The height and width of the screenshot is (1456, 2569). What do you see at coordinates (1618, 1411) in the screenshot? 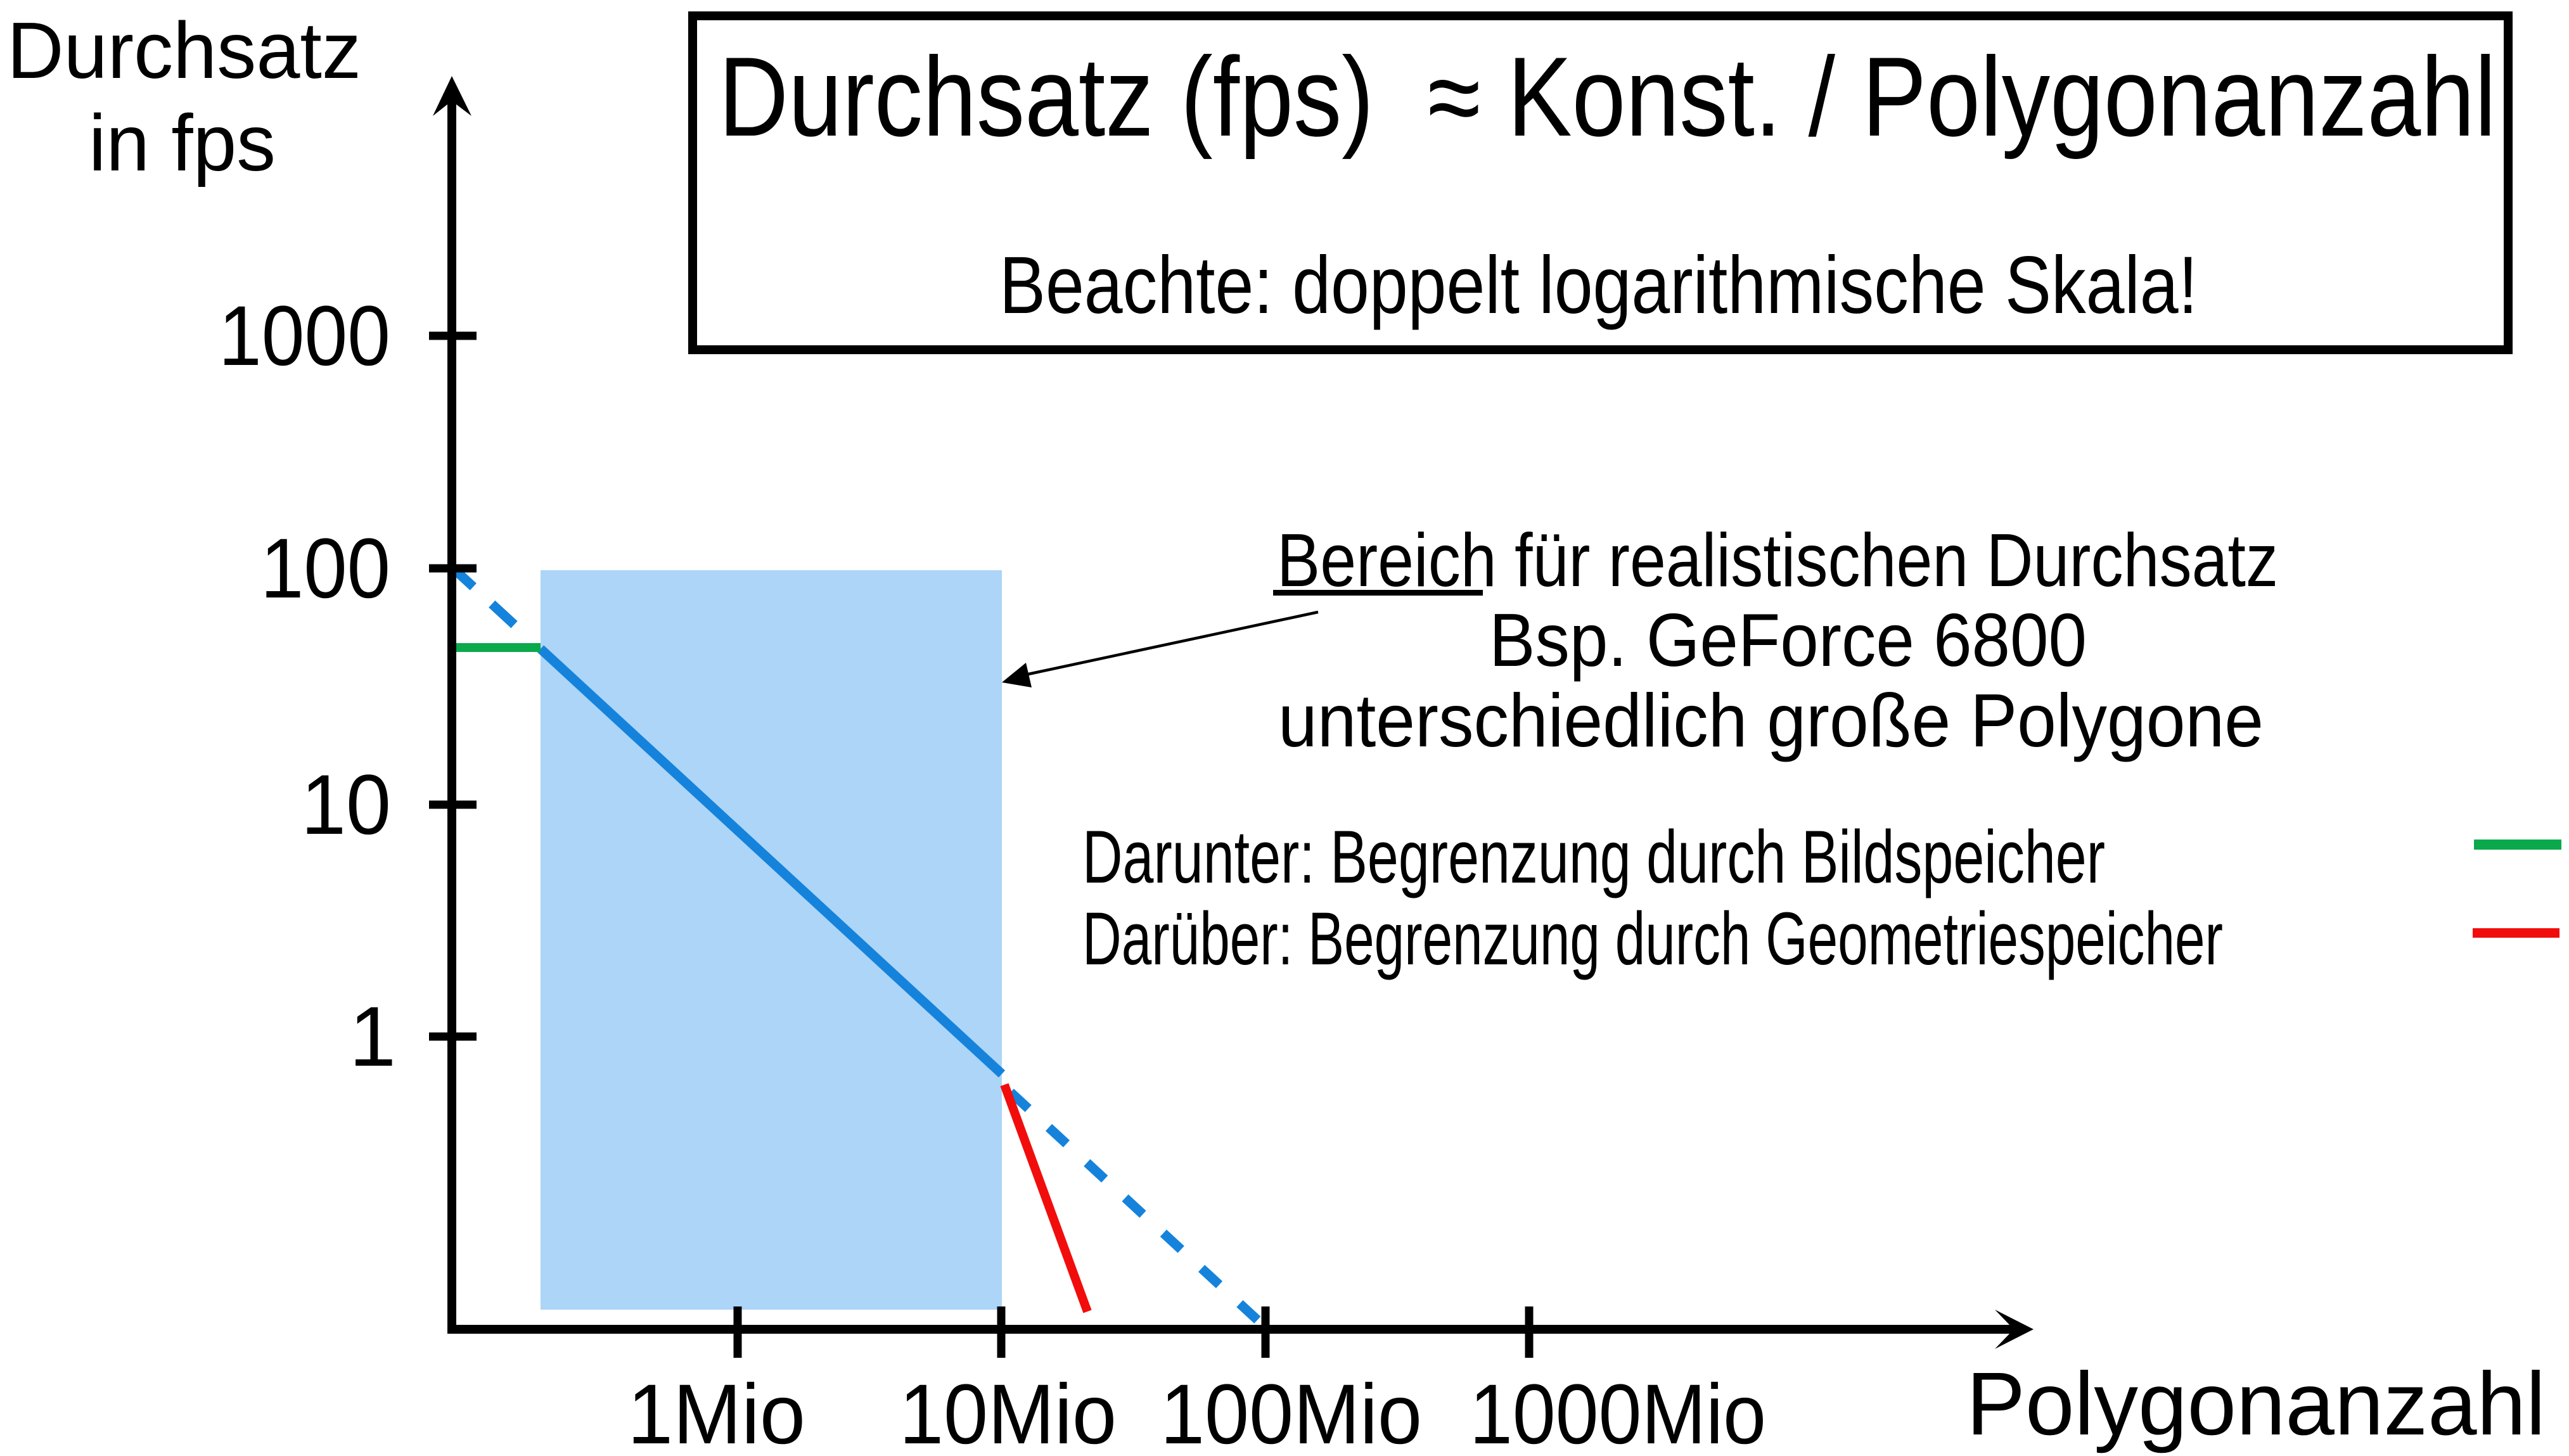
I see `svg-text: 1000Mio` at bounding box center [1618, 1411].